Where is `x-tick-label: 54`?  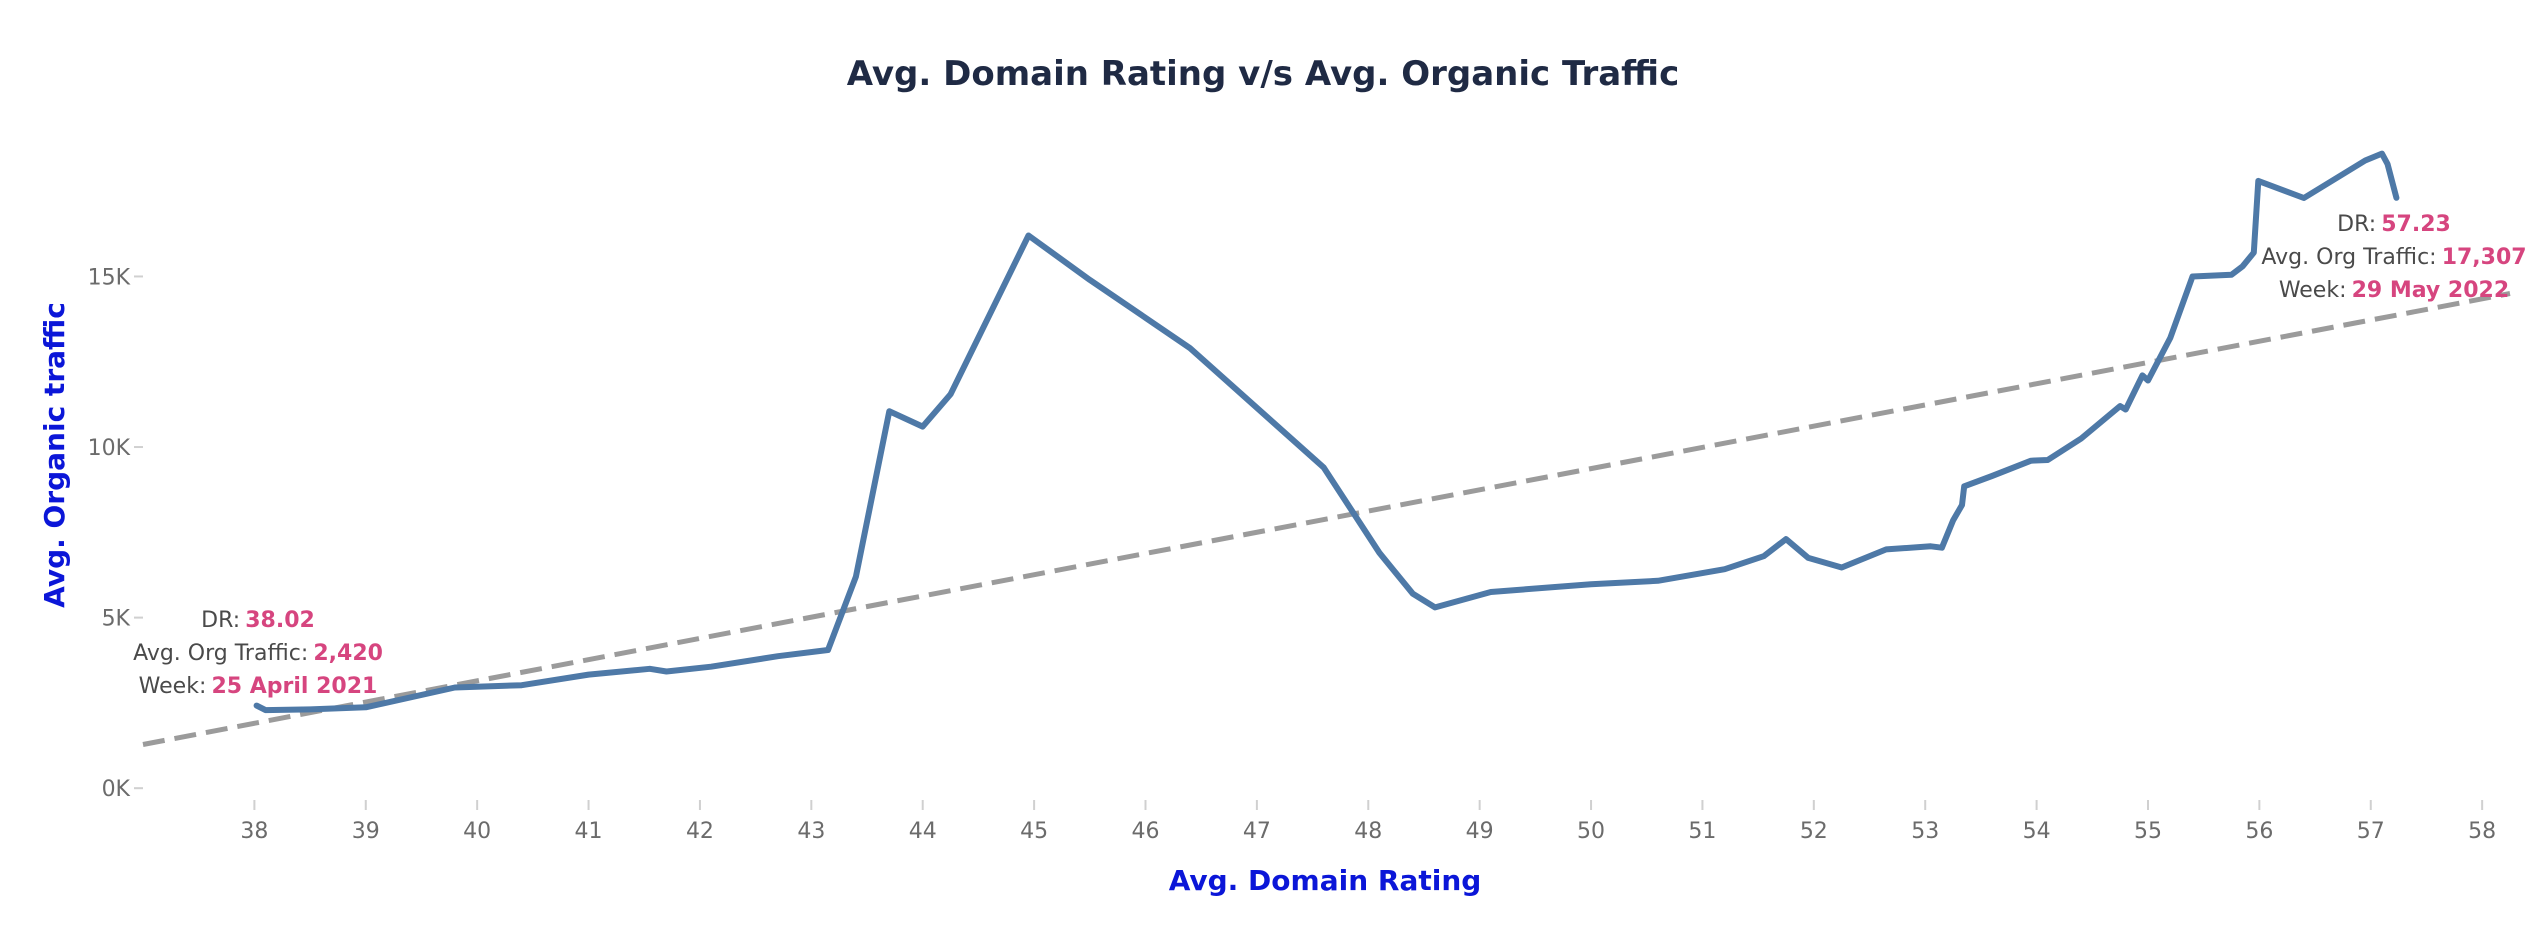 x-tick-label: 54 is located at coordinates (2037, 831).